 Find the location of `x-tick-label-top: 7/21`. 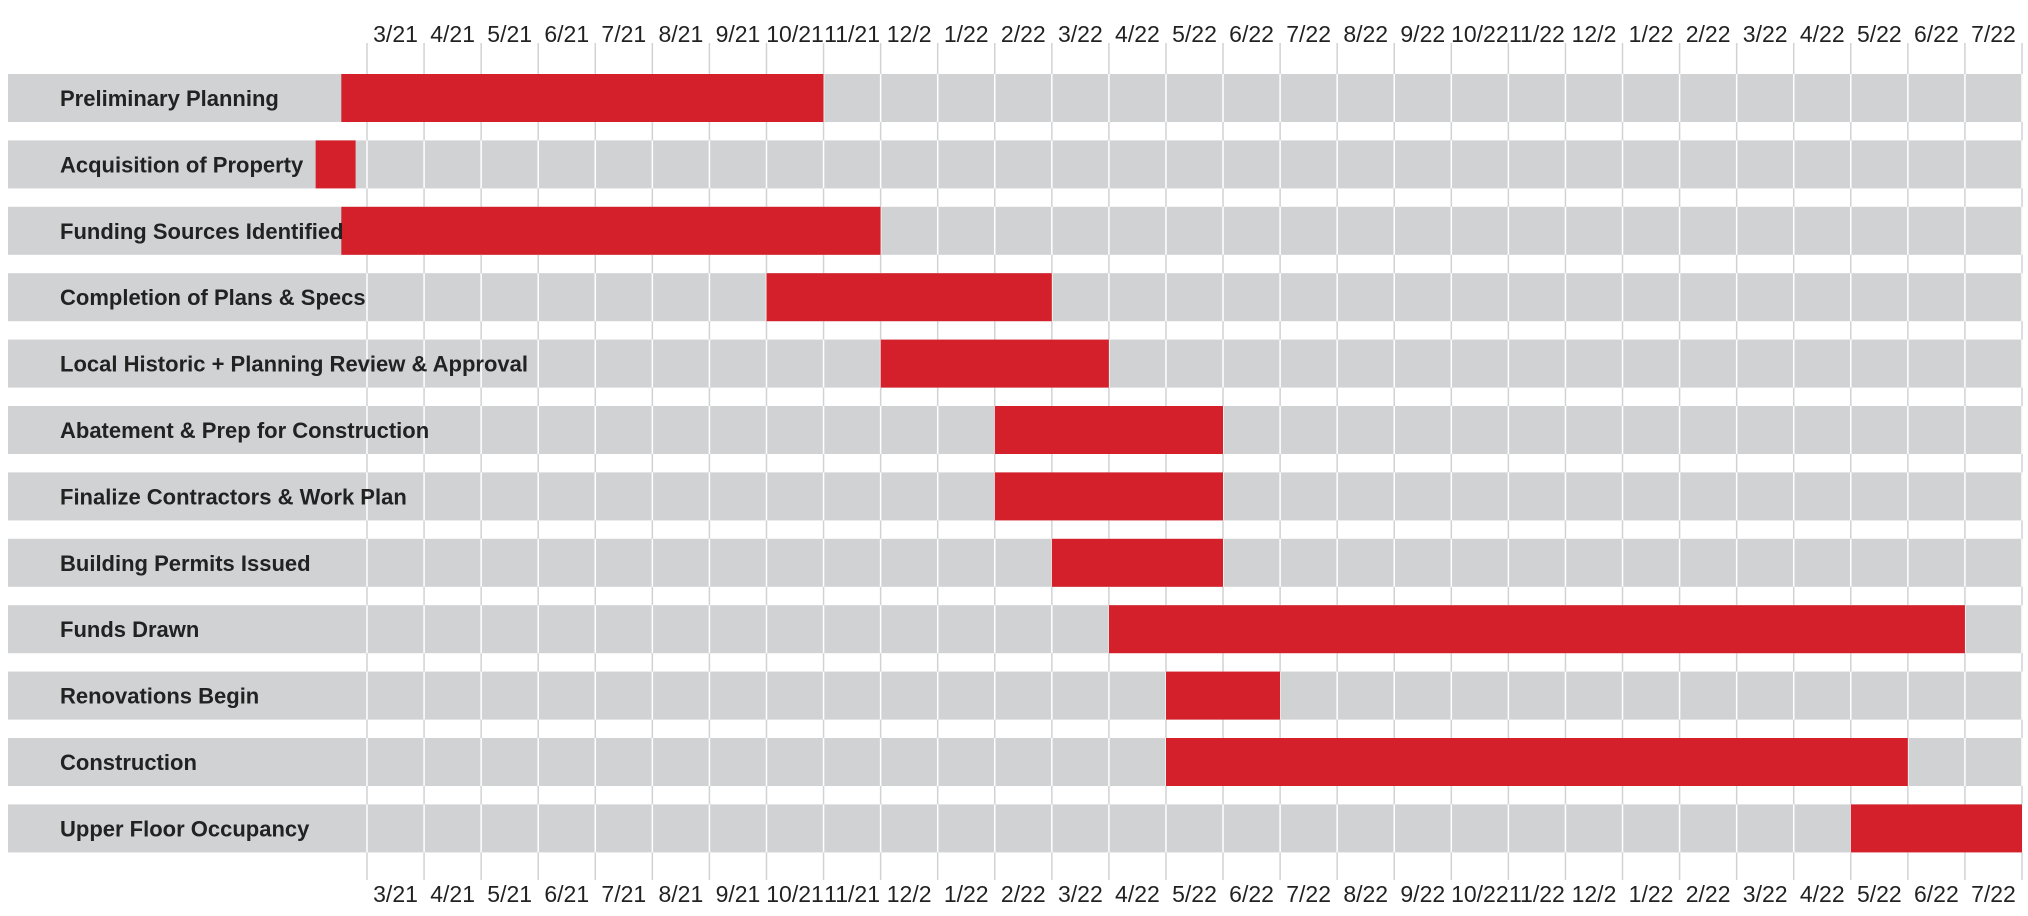

x-tick-label-top: 7/21 is located at coordinates (623, 34).